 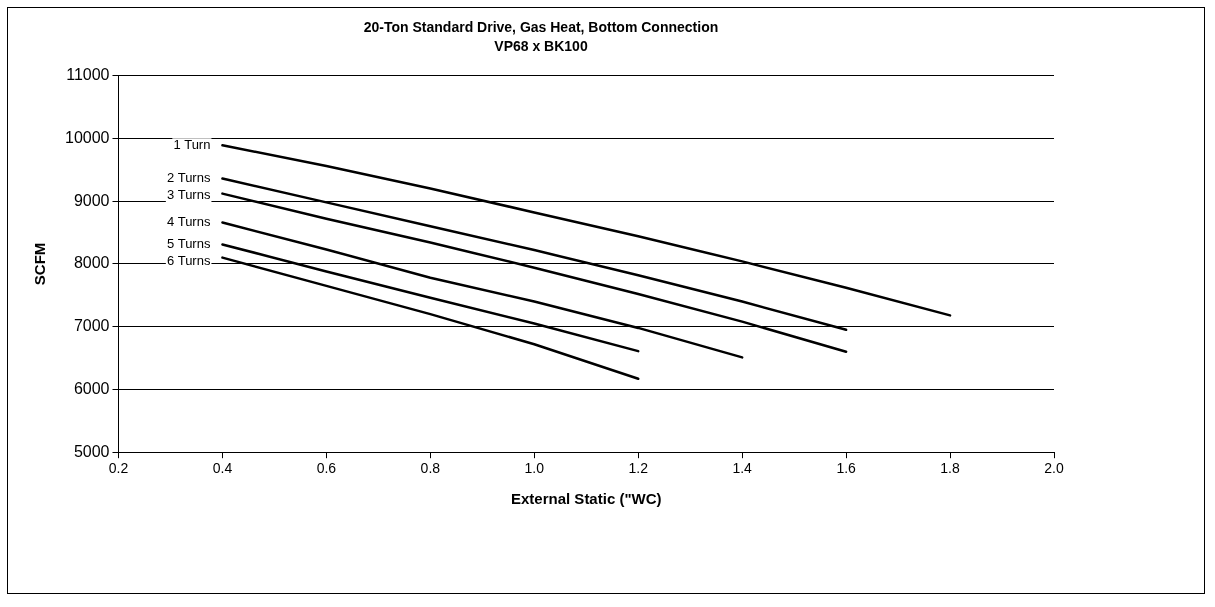 I want to click on y-tick-label: 5000, so click(x=91, y=451).